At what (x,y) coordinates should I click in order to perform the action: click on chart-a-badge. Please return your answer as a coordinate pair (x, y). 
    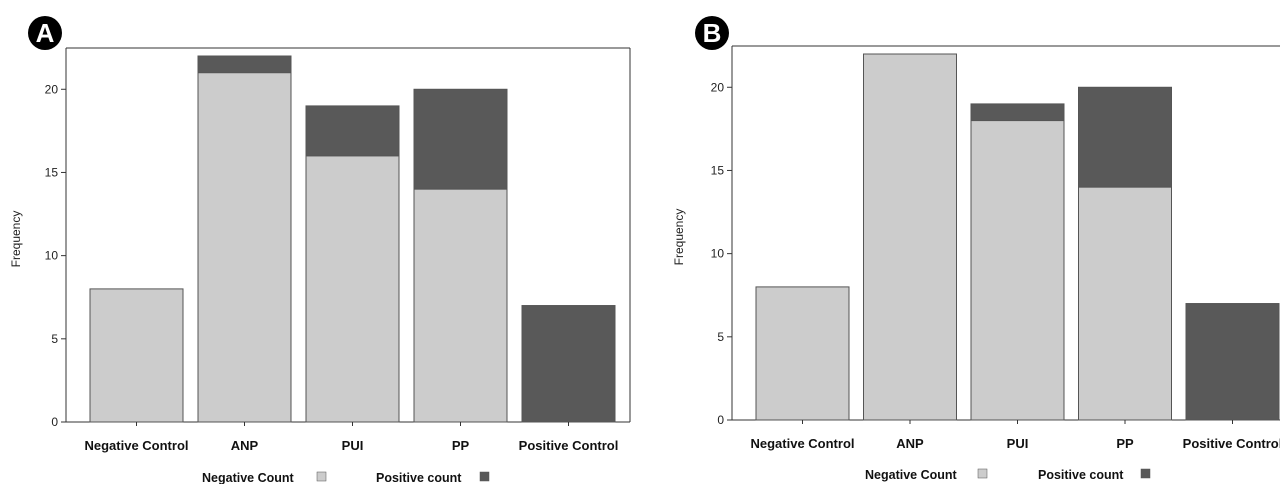
    Looking at the image, I should click on (45, 33).